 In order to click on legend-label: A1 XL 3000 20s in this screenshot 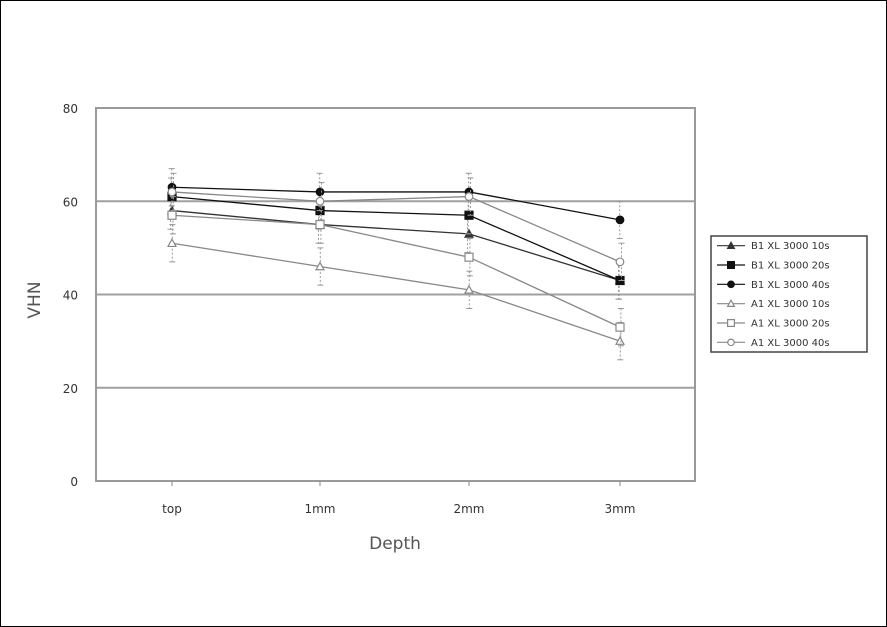, I will do `click(790, 324)`.